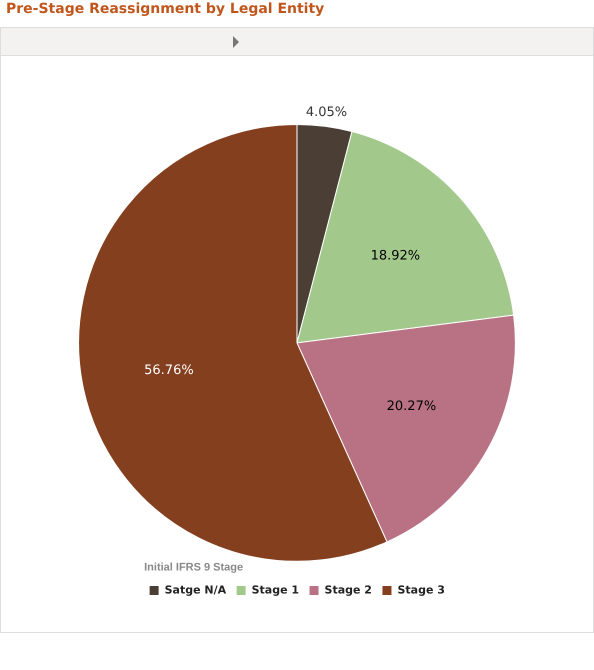 The width and height of the screenshot is (594, 670). Describe the element at coordinates (195, 589) in the screenshot. I see `legend-label: Satge N/A` at that location.